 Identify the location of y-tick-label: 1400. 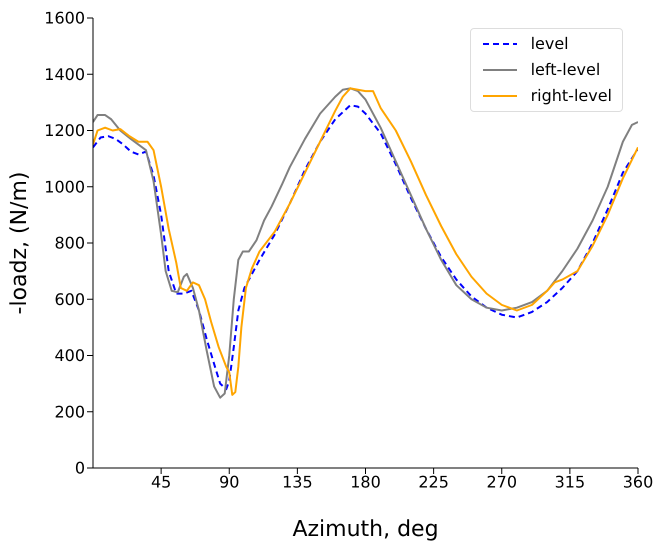
(64, 74).